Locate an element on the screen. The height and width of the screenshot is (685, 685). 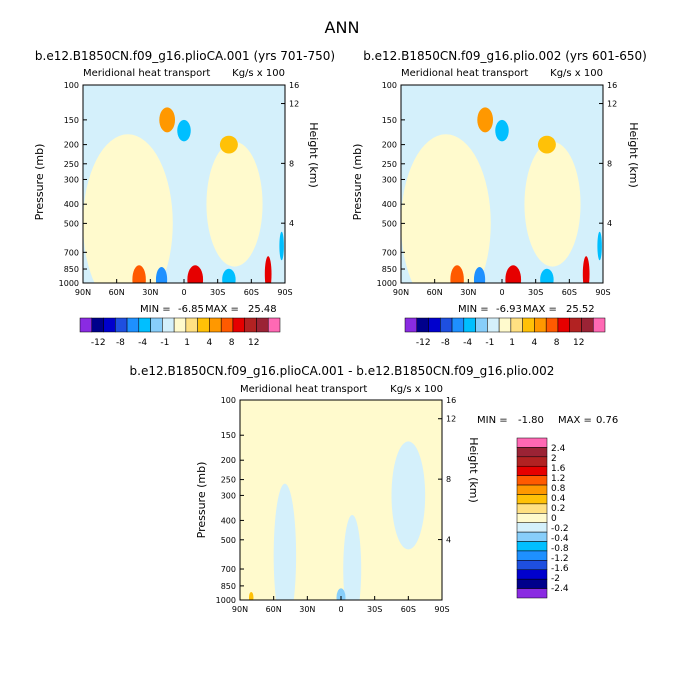
colorbar-label: 4 is located at coordinates (534, 343).